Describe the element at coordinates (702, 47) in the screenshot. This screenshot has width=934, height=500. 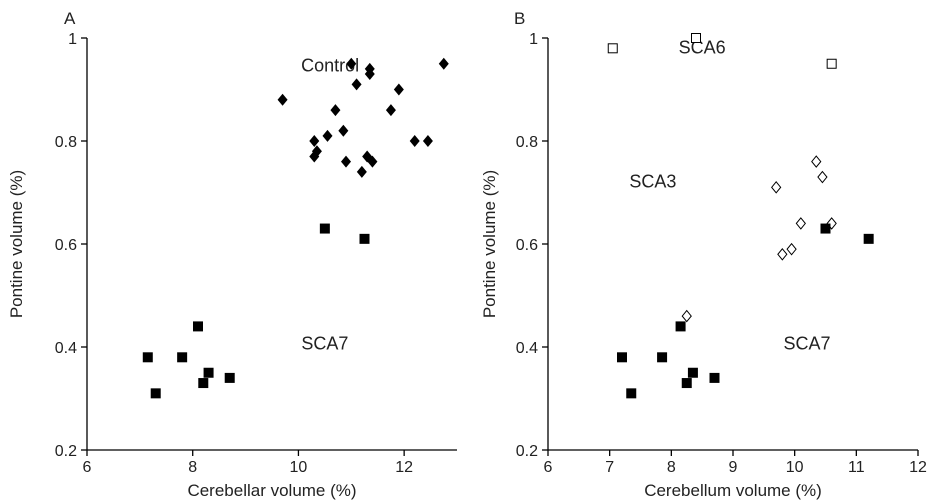
I see `group-label: SCA6` at that location.